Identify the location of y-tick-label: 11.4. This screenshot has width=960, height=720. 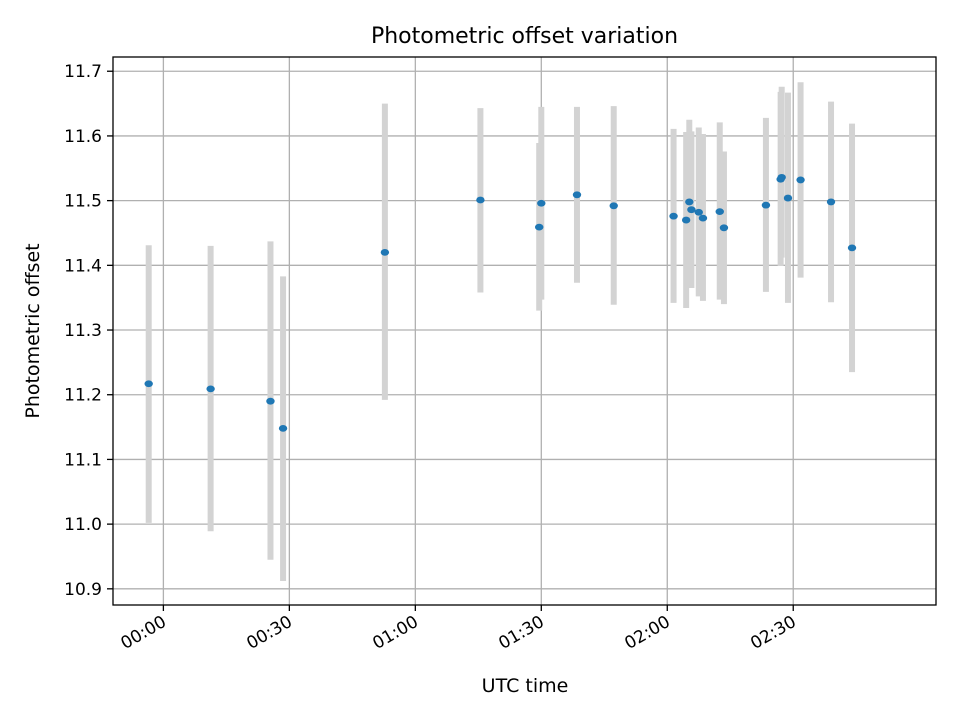
(83, 266).